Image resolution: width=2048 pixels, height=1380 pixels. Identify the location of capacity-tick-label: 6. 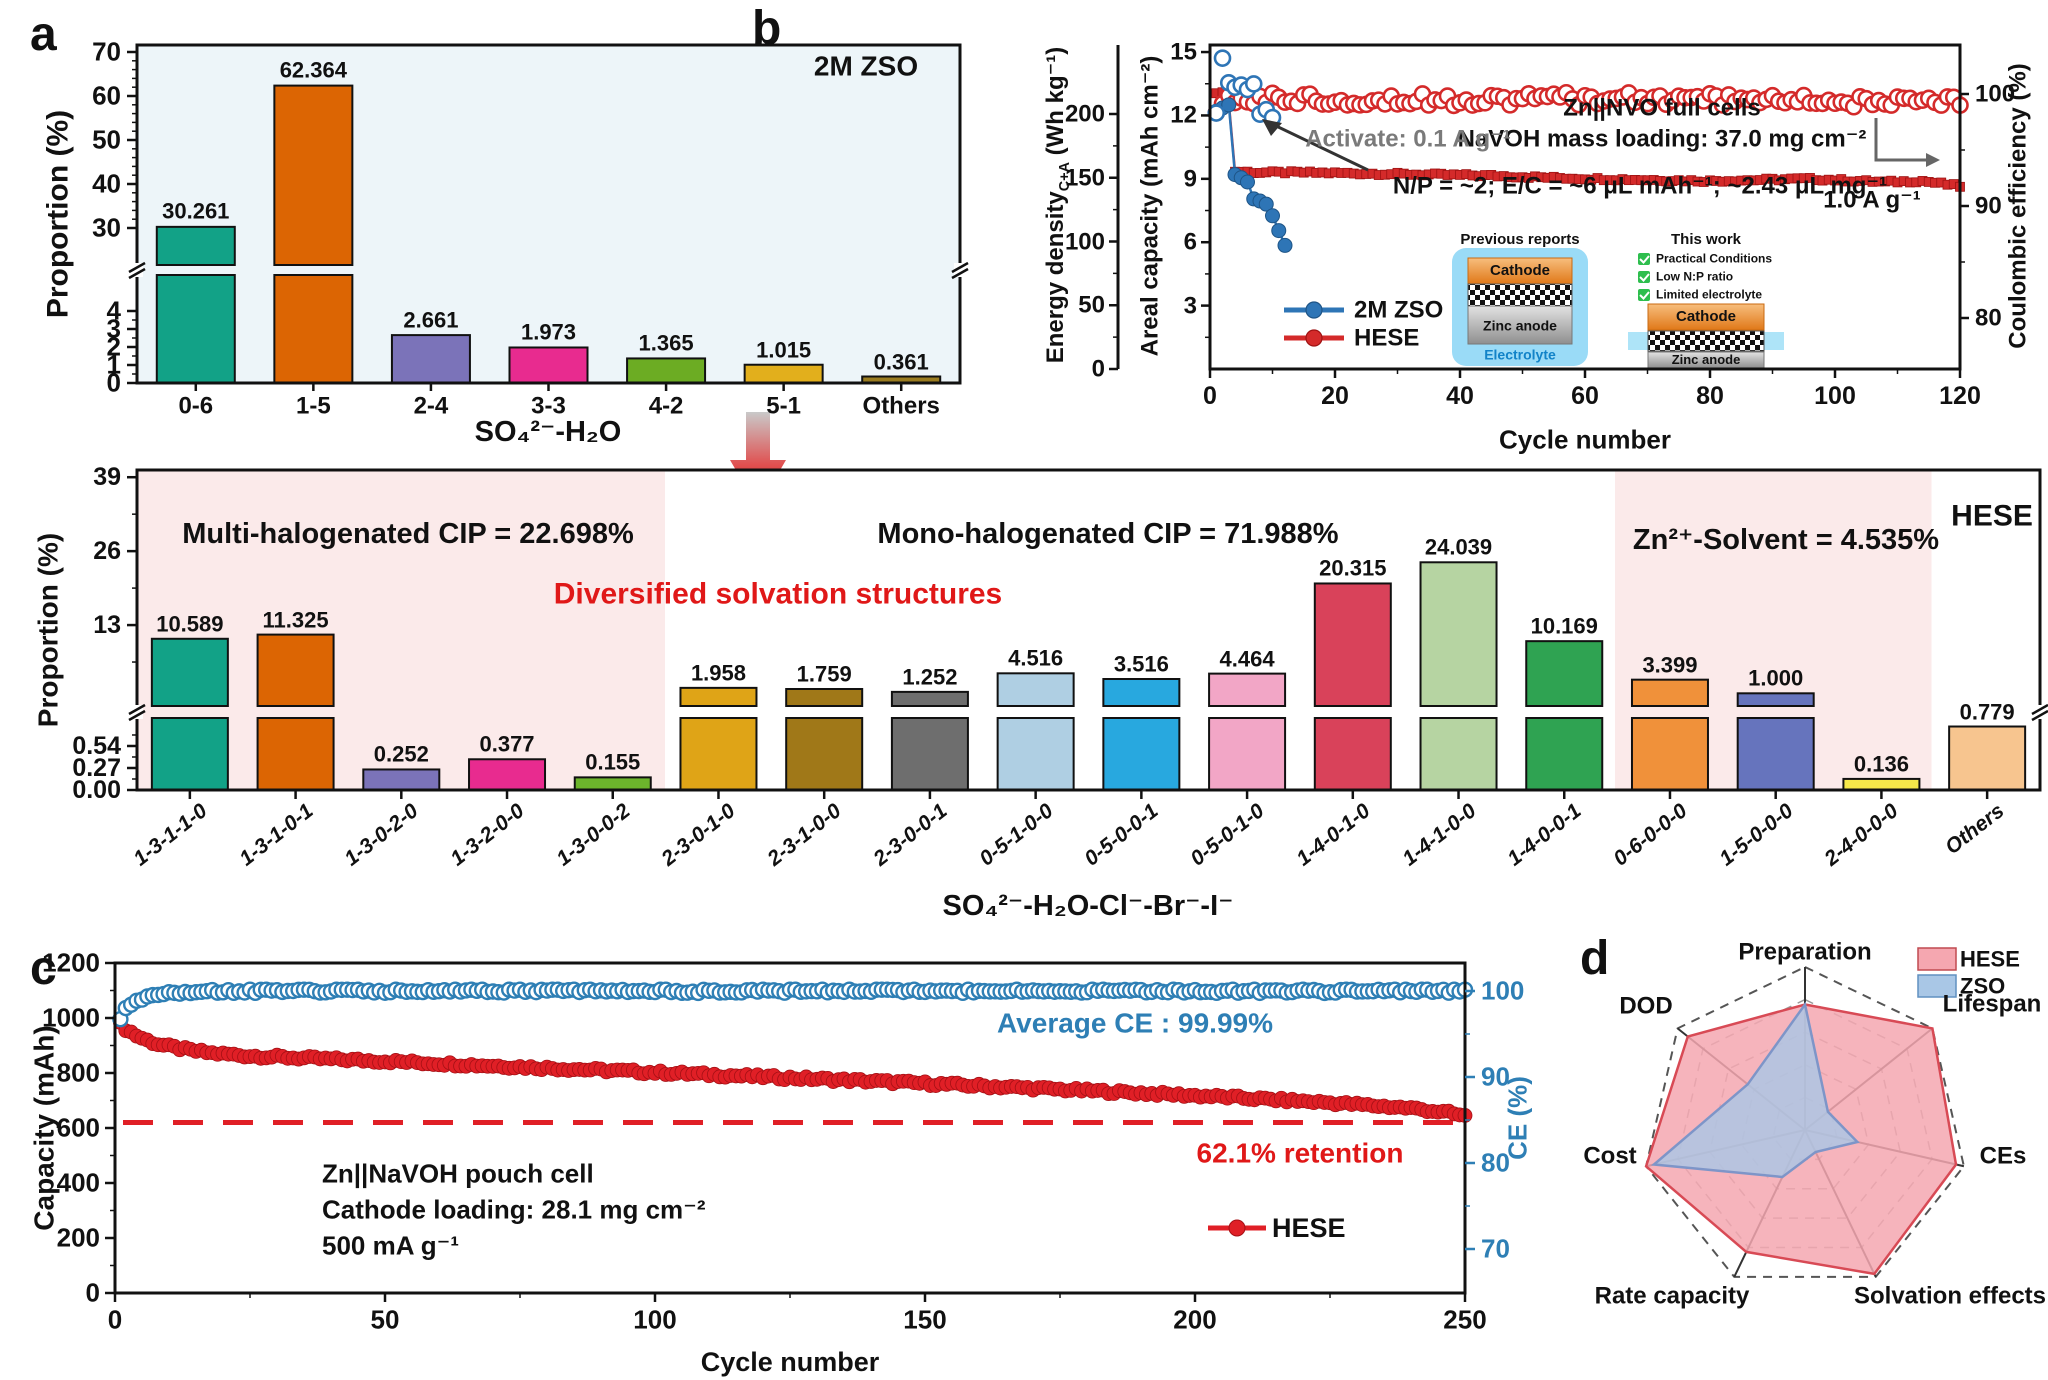
(1190, 242).